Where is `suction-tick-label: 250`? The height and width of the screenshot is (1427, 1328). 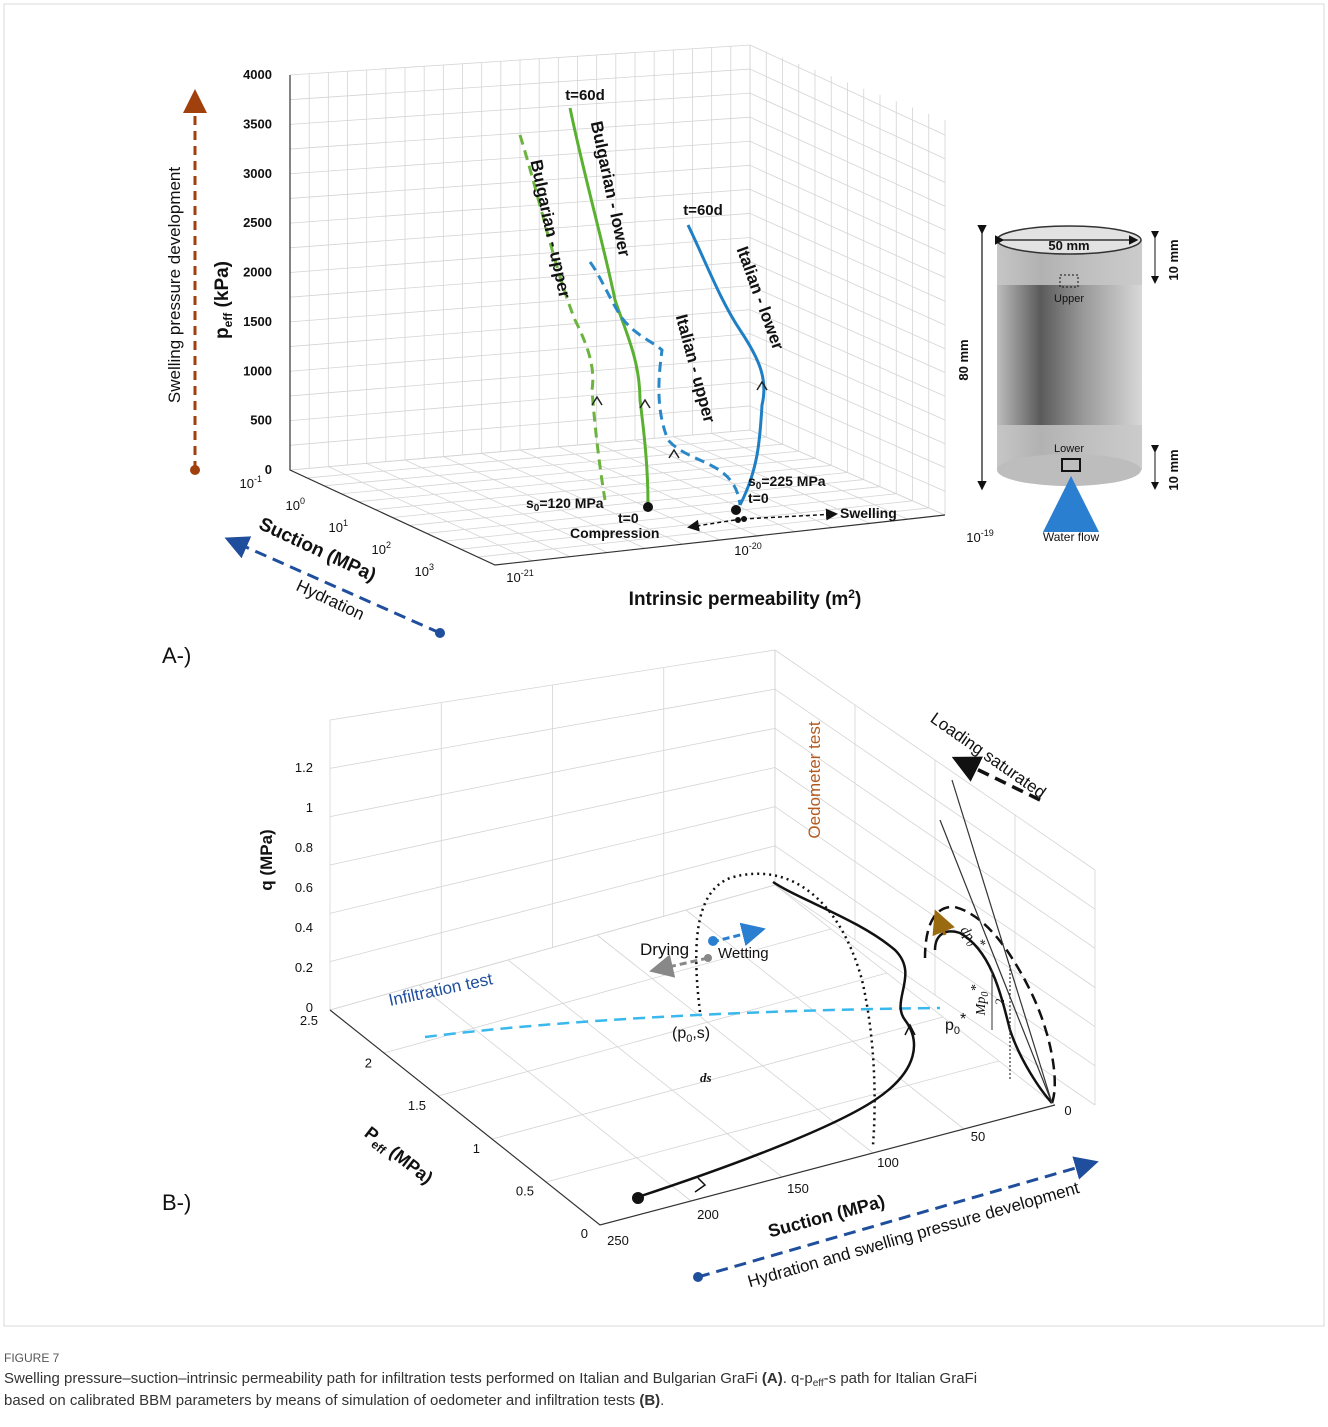
suction-tick-label: 250 is located at coordinates (618, 1240).